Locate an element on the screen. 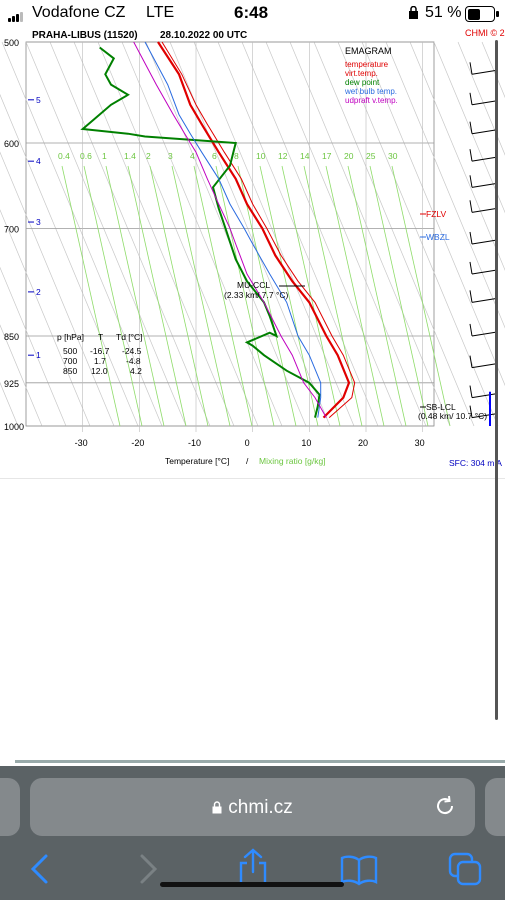  status-bar: Vodafone CZ LTE 6:48 51 % is located at coordinates (252, 14).